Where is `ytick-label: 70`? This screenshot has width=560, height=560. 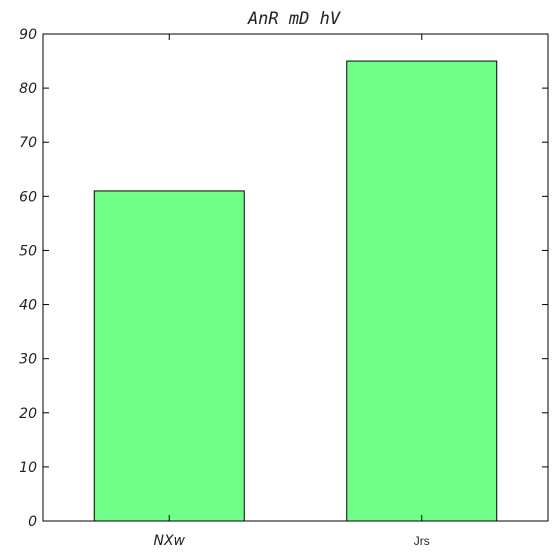 ytick-label: 70 is located at coordinates (28, 143).